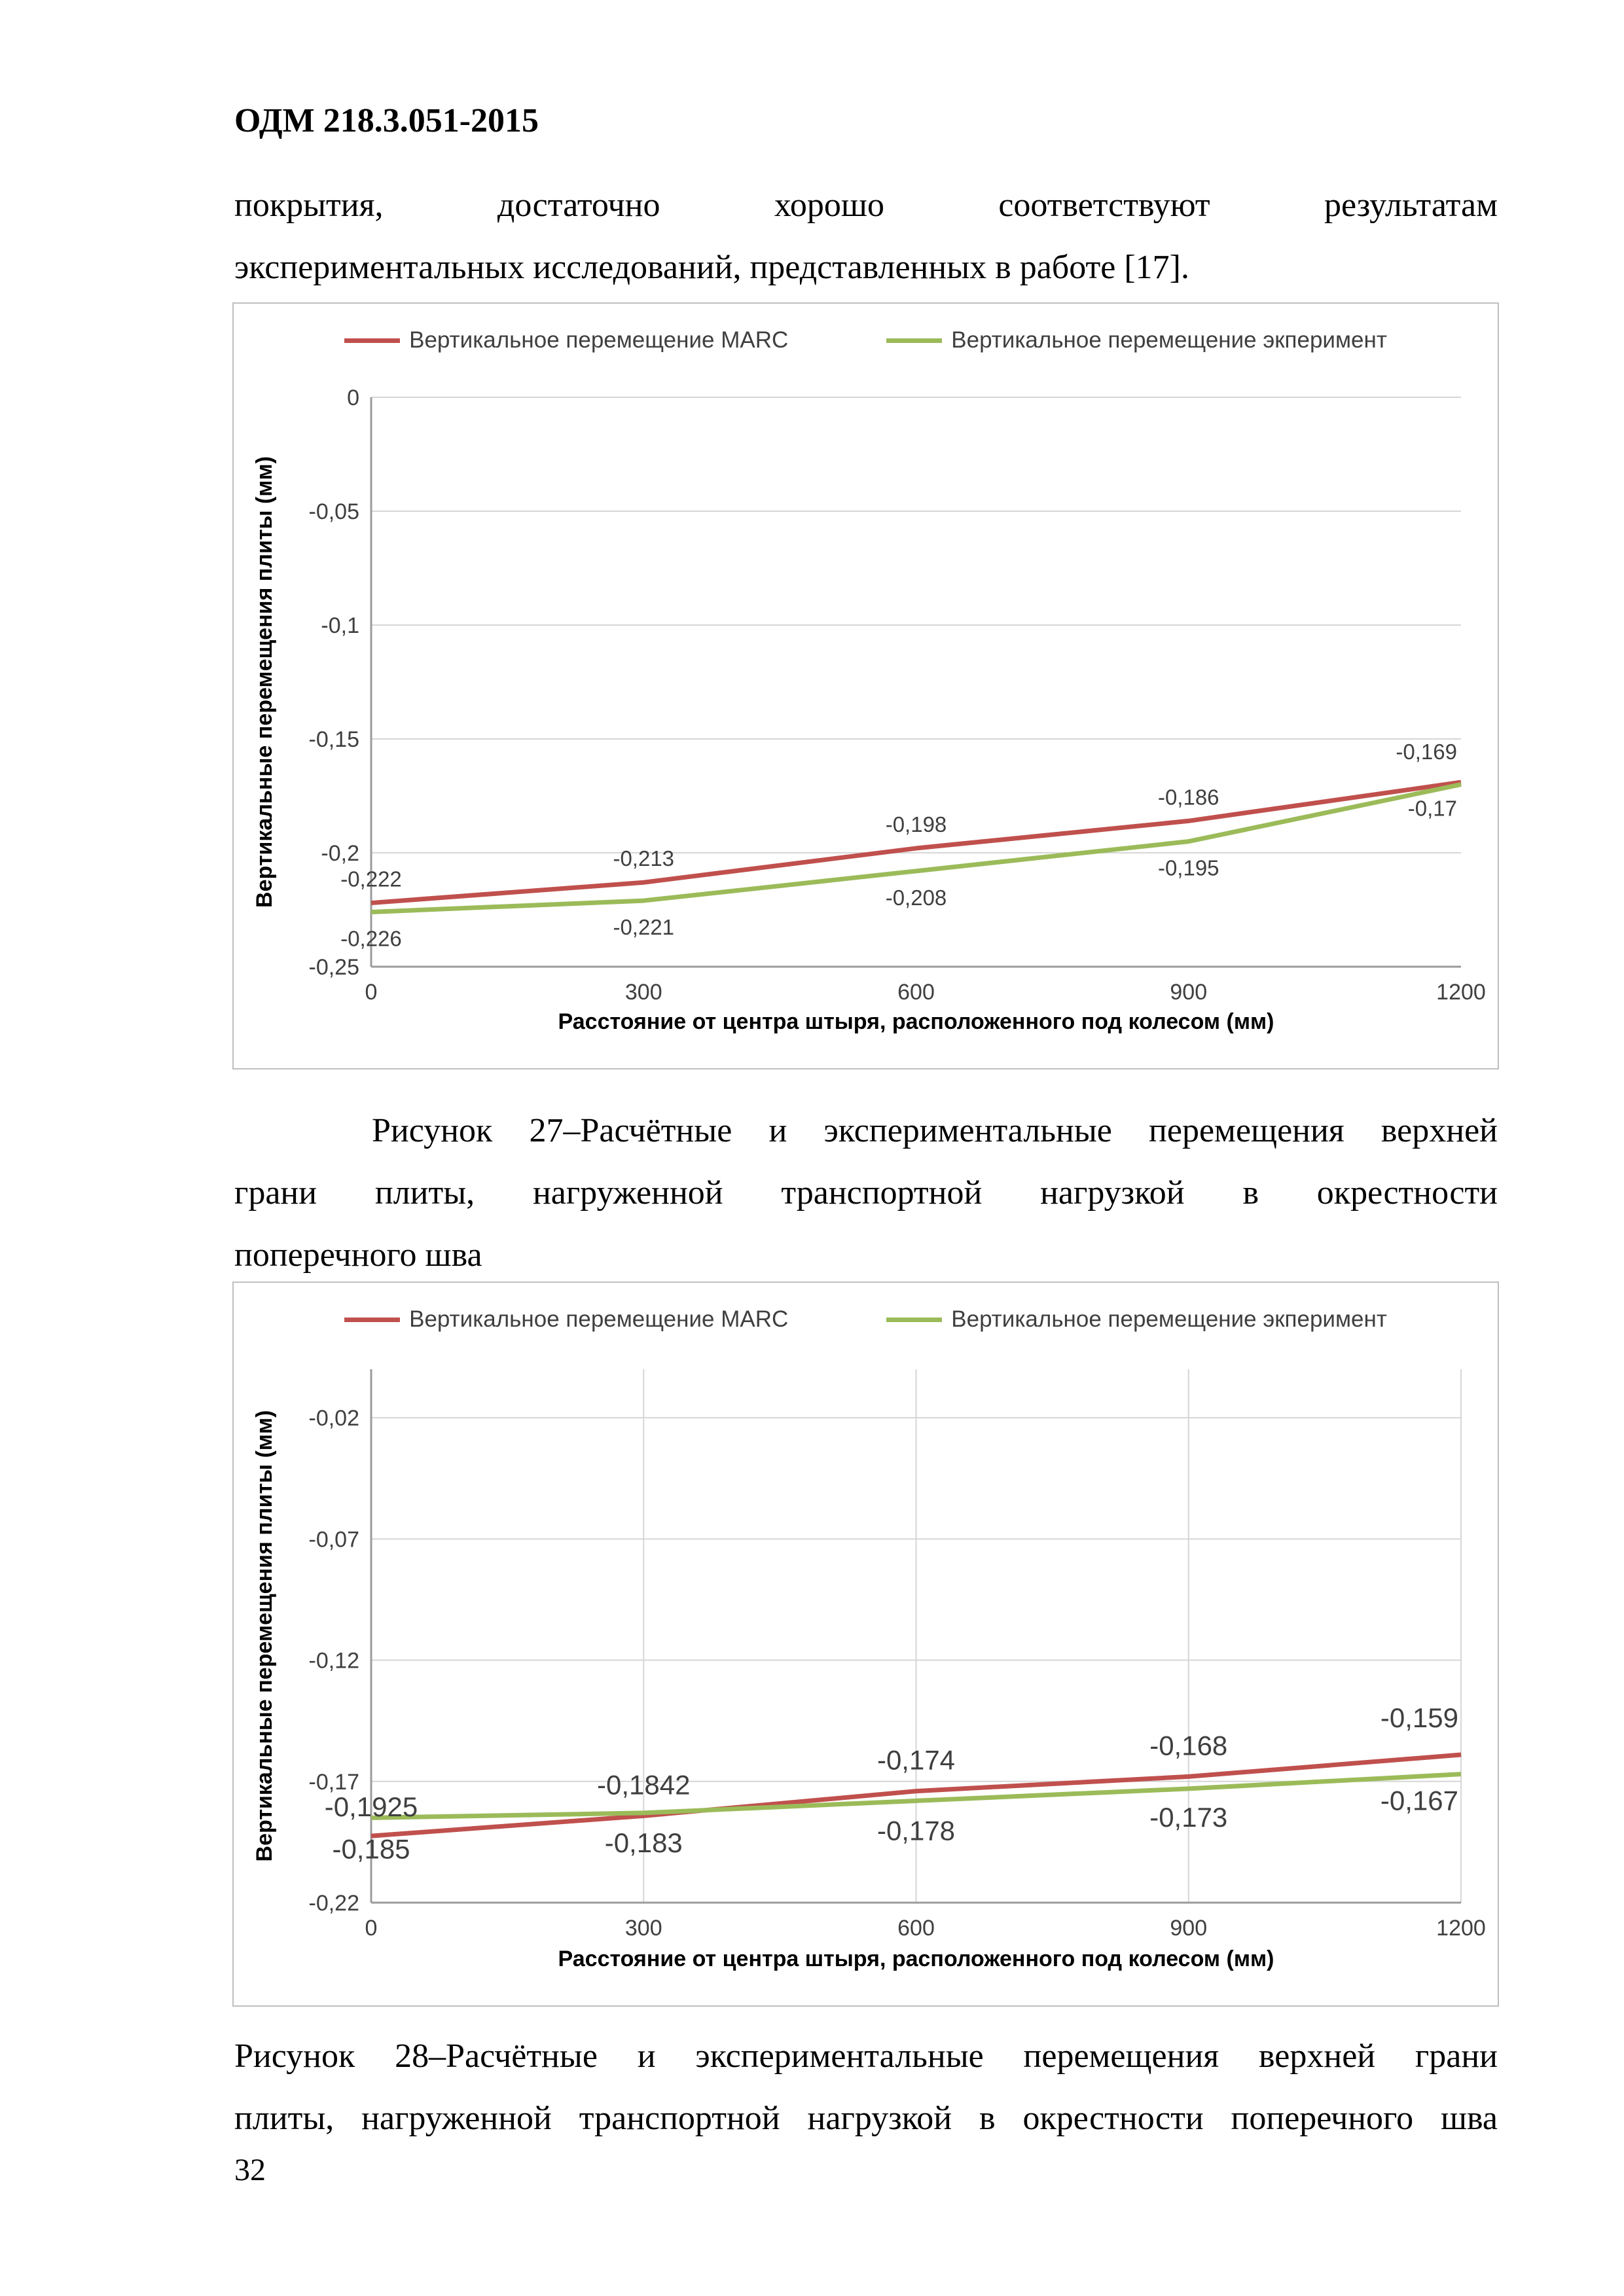 This screenshot has width=1624, height=2296. I want to click on svg-text: -0,1, so click(340, 625).